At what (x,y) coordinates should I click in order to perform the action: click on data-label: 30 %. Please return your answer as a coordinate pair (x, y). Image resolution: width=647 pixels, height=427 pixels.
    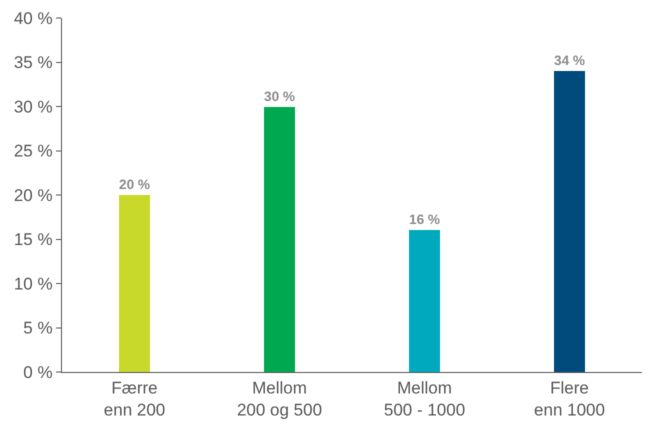
    Looking at the image, I should click on (279, 96).